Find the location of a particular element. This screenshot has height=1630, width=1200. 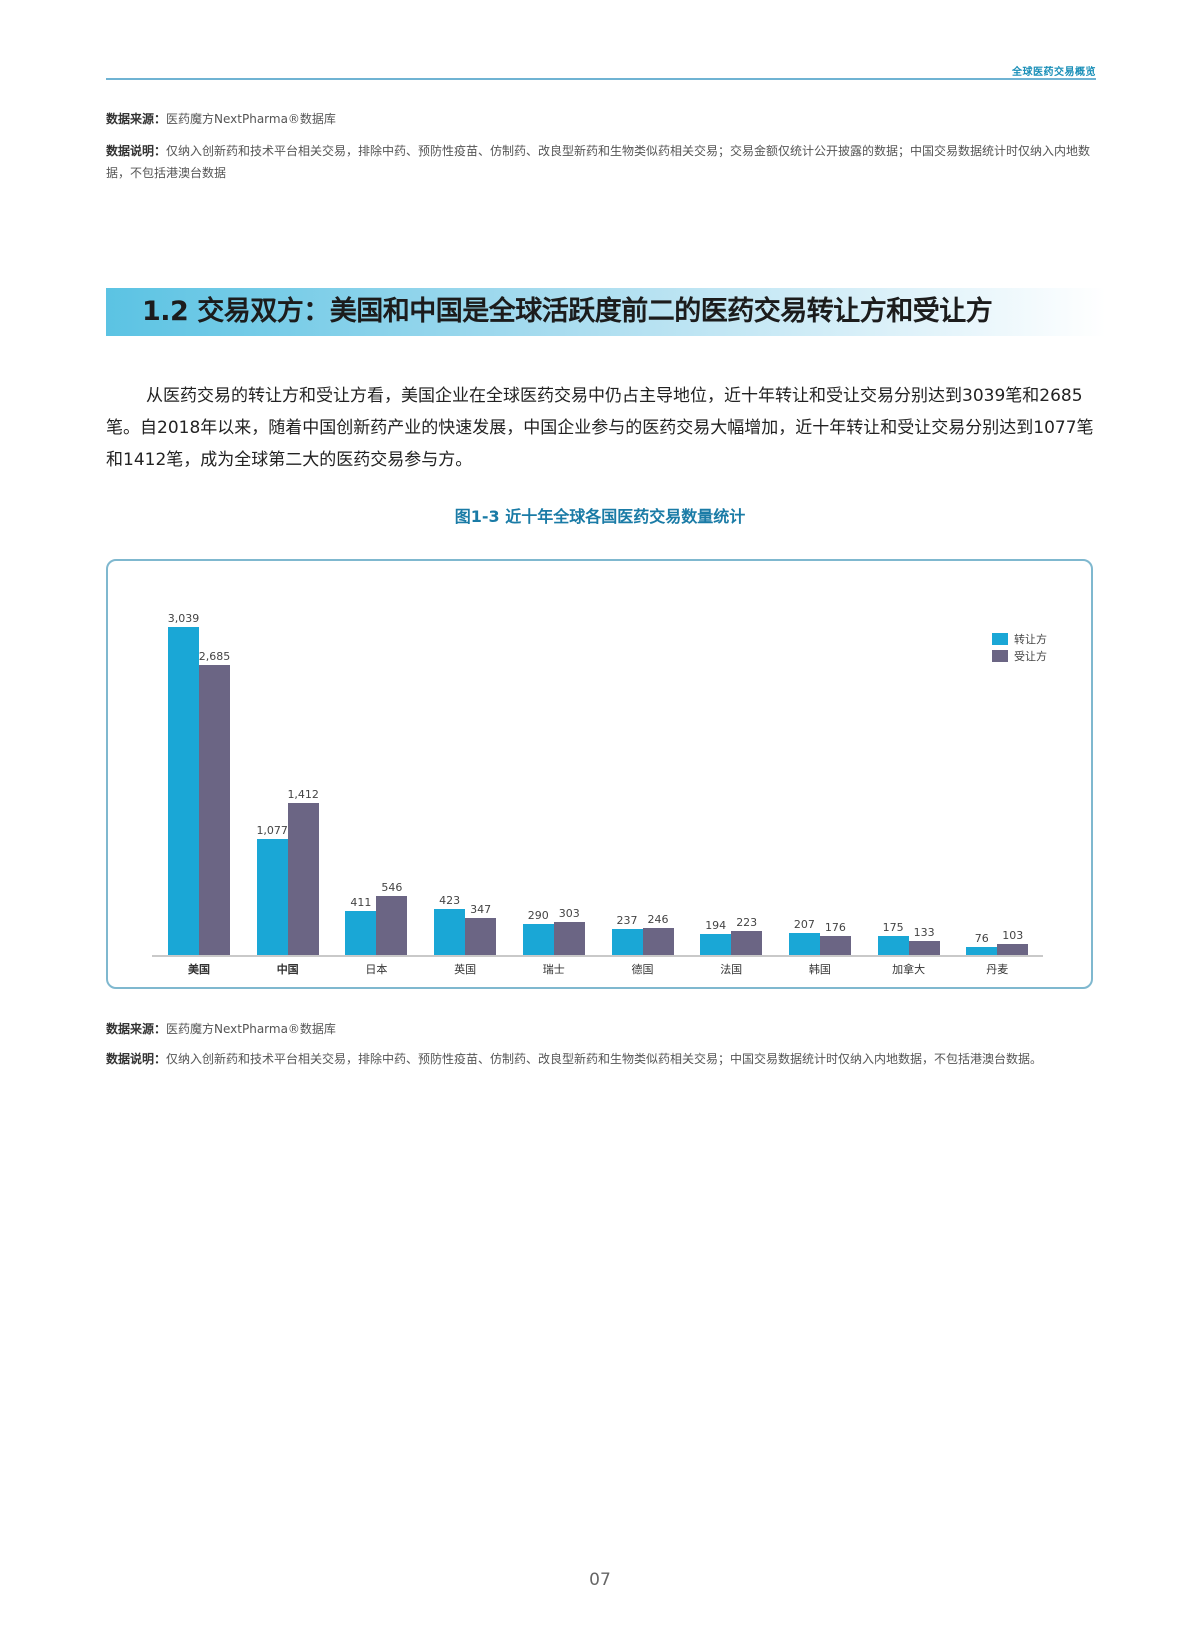

running-header-title: 全球医药交易概览 is located at coordinates (1054, 72).